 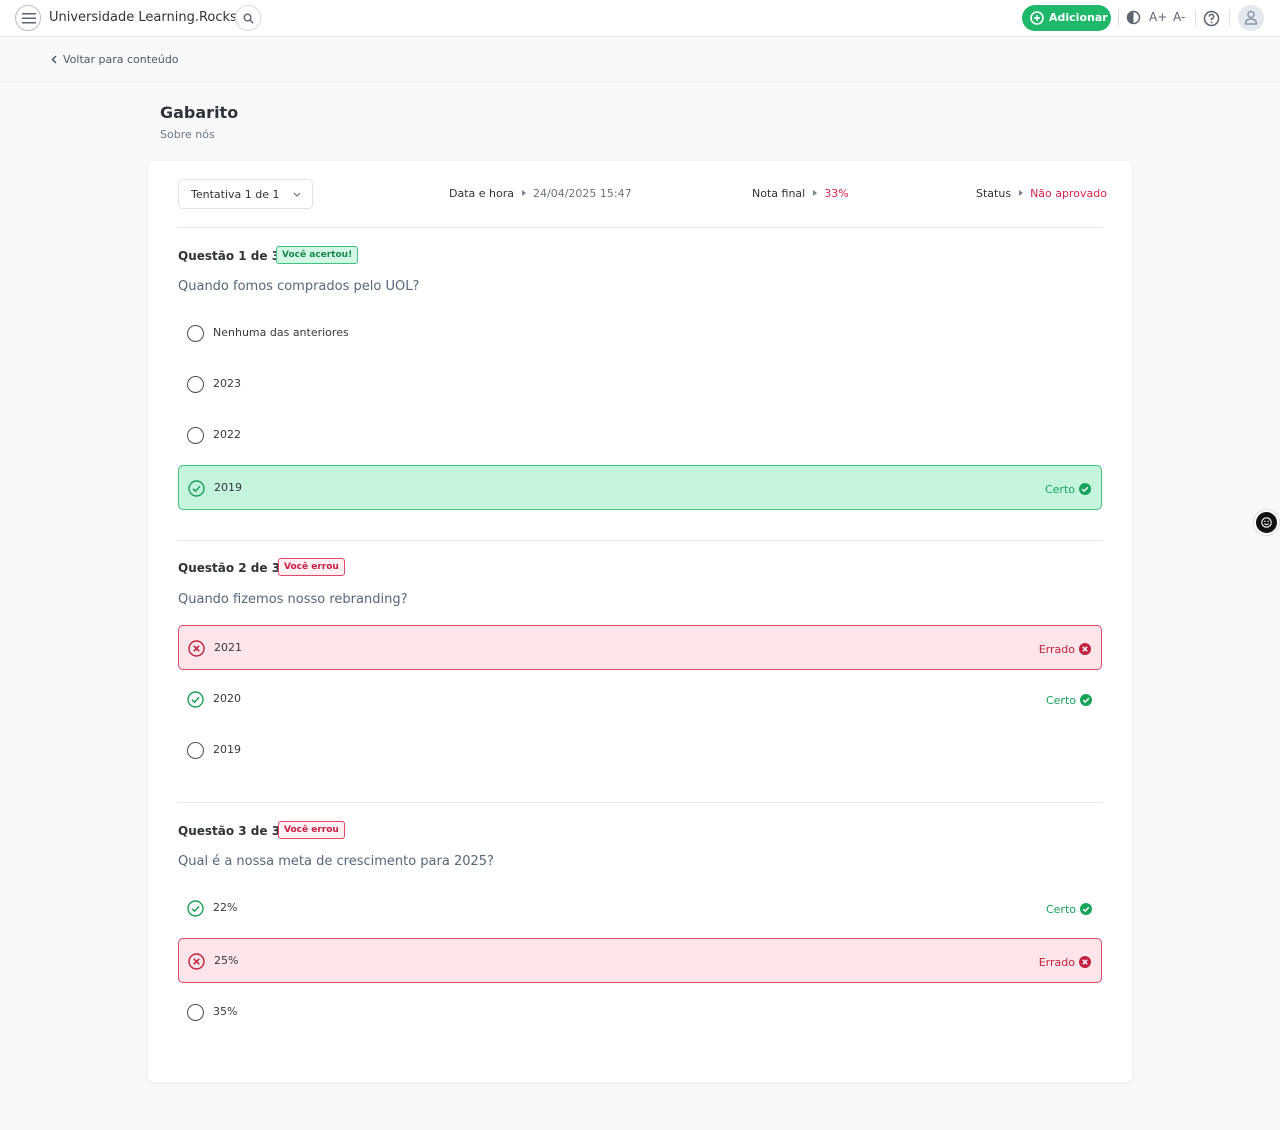 I want to click on status-info: Status Não aprovado, so click(x=1041, y=193).